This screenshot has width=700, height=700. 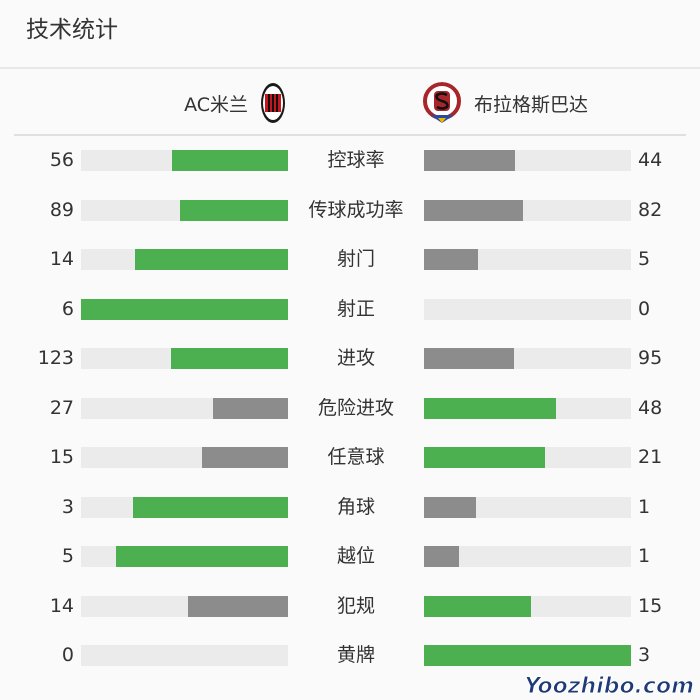 What do you see at coordinates (644, 259) in the screenshot?
I see `away-value: 5` at bounding box center [644, 259].